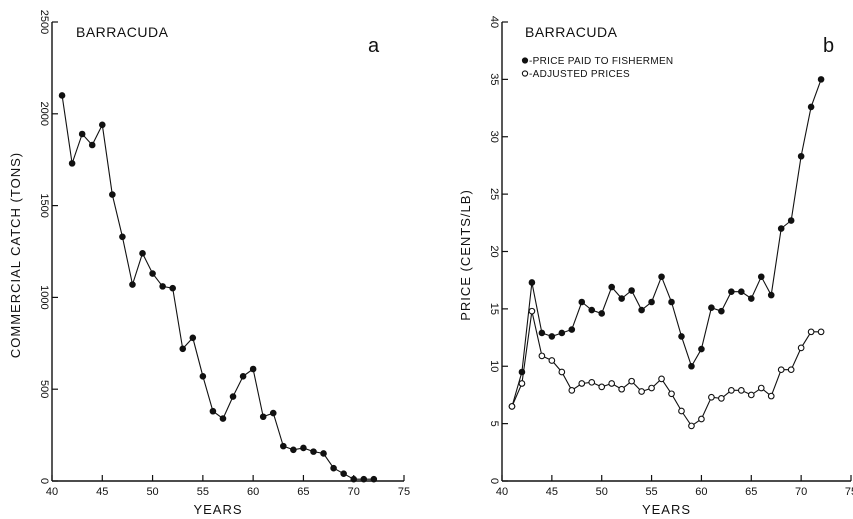 The height and width of the screenshot is (519, 853). I want to click on legend-label: -PRICE PAID TO FISHERMEN, so click(601, 61).